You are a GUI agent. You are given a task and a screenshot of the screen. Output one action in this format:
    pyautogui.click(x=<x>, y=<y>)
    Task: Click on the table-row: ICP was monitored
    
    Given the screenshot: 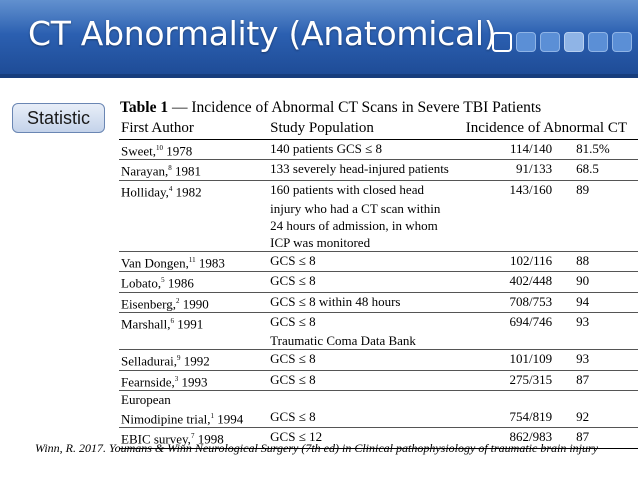 What is the action you would take?
    pyautogui.click(x=378, y=242)
    